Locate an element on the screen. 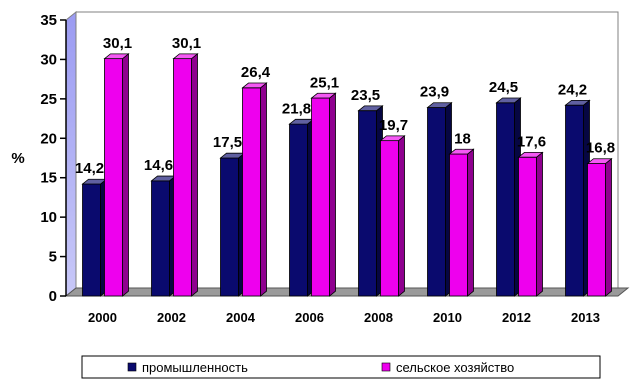 This screenshot has width=633, height=382. side-wall is located at coordinates (71, 154).